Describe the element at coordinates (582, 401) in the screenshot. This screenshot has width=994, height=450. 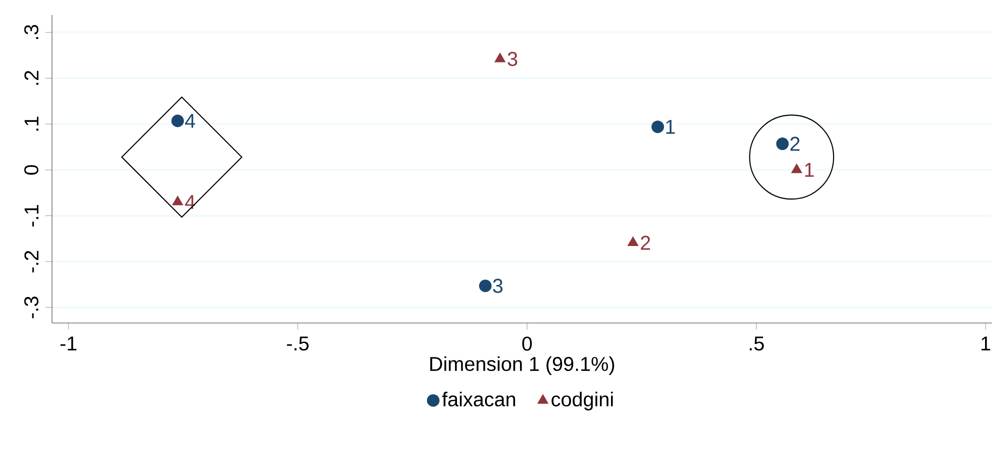
I see `legend-label: codgini` at that location.